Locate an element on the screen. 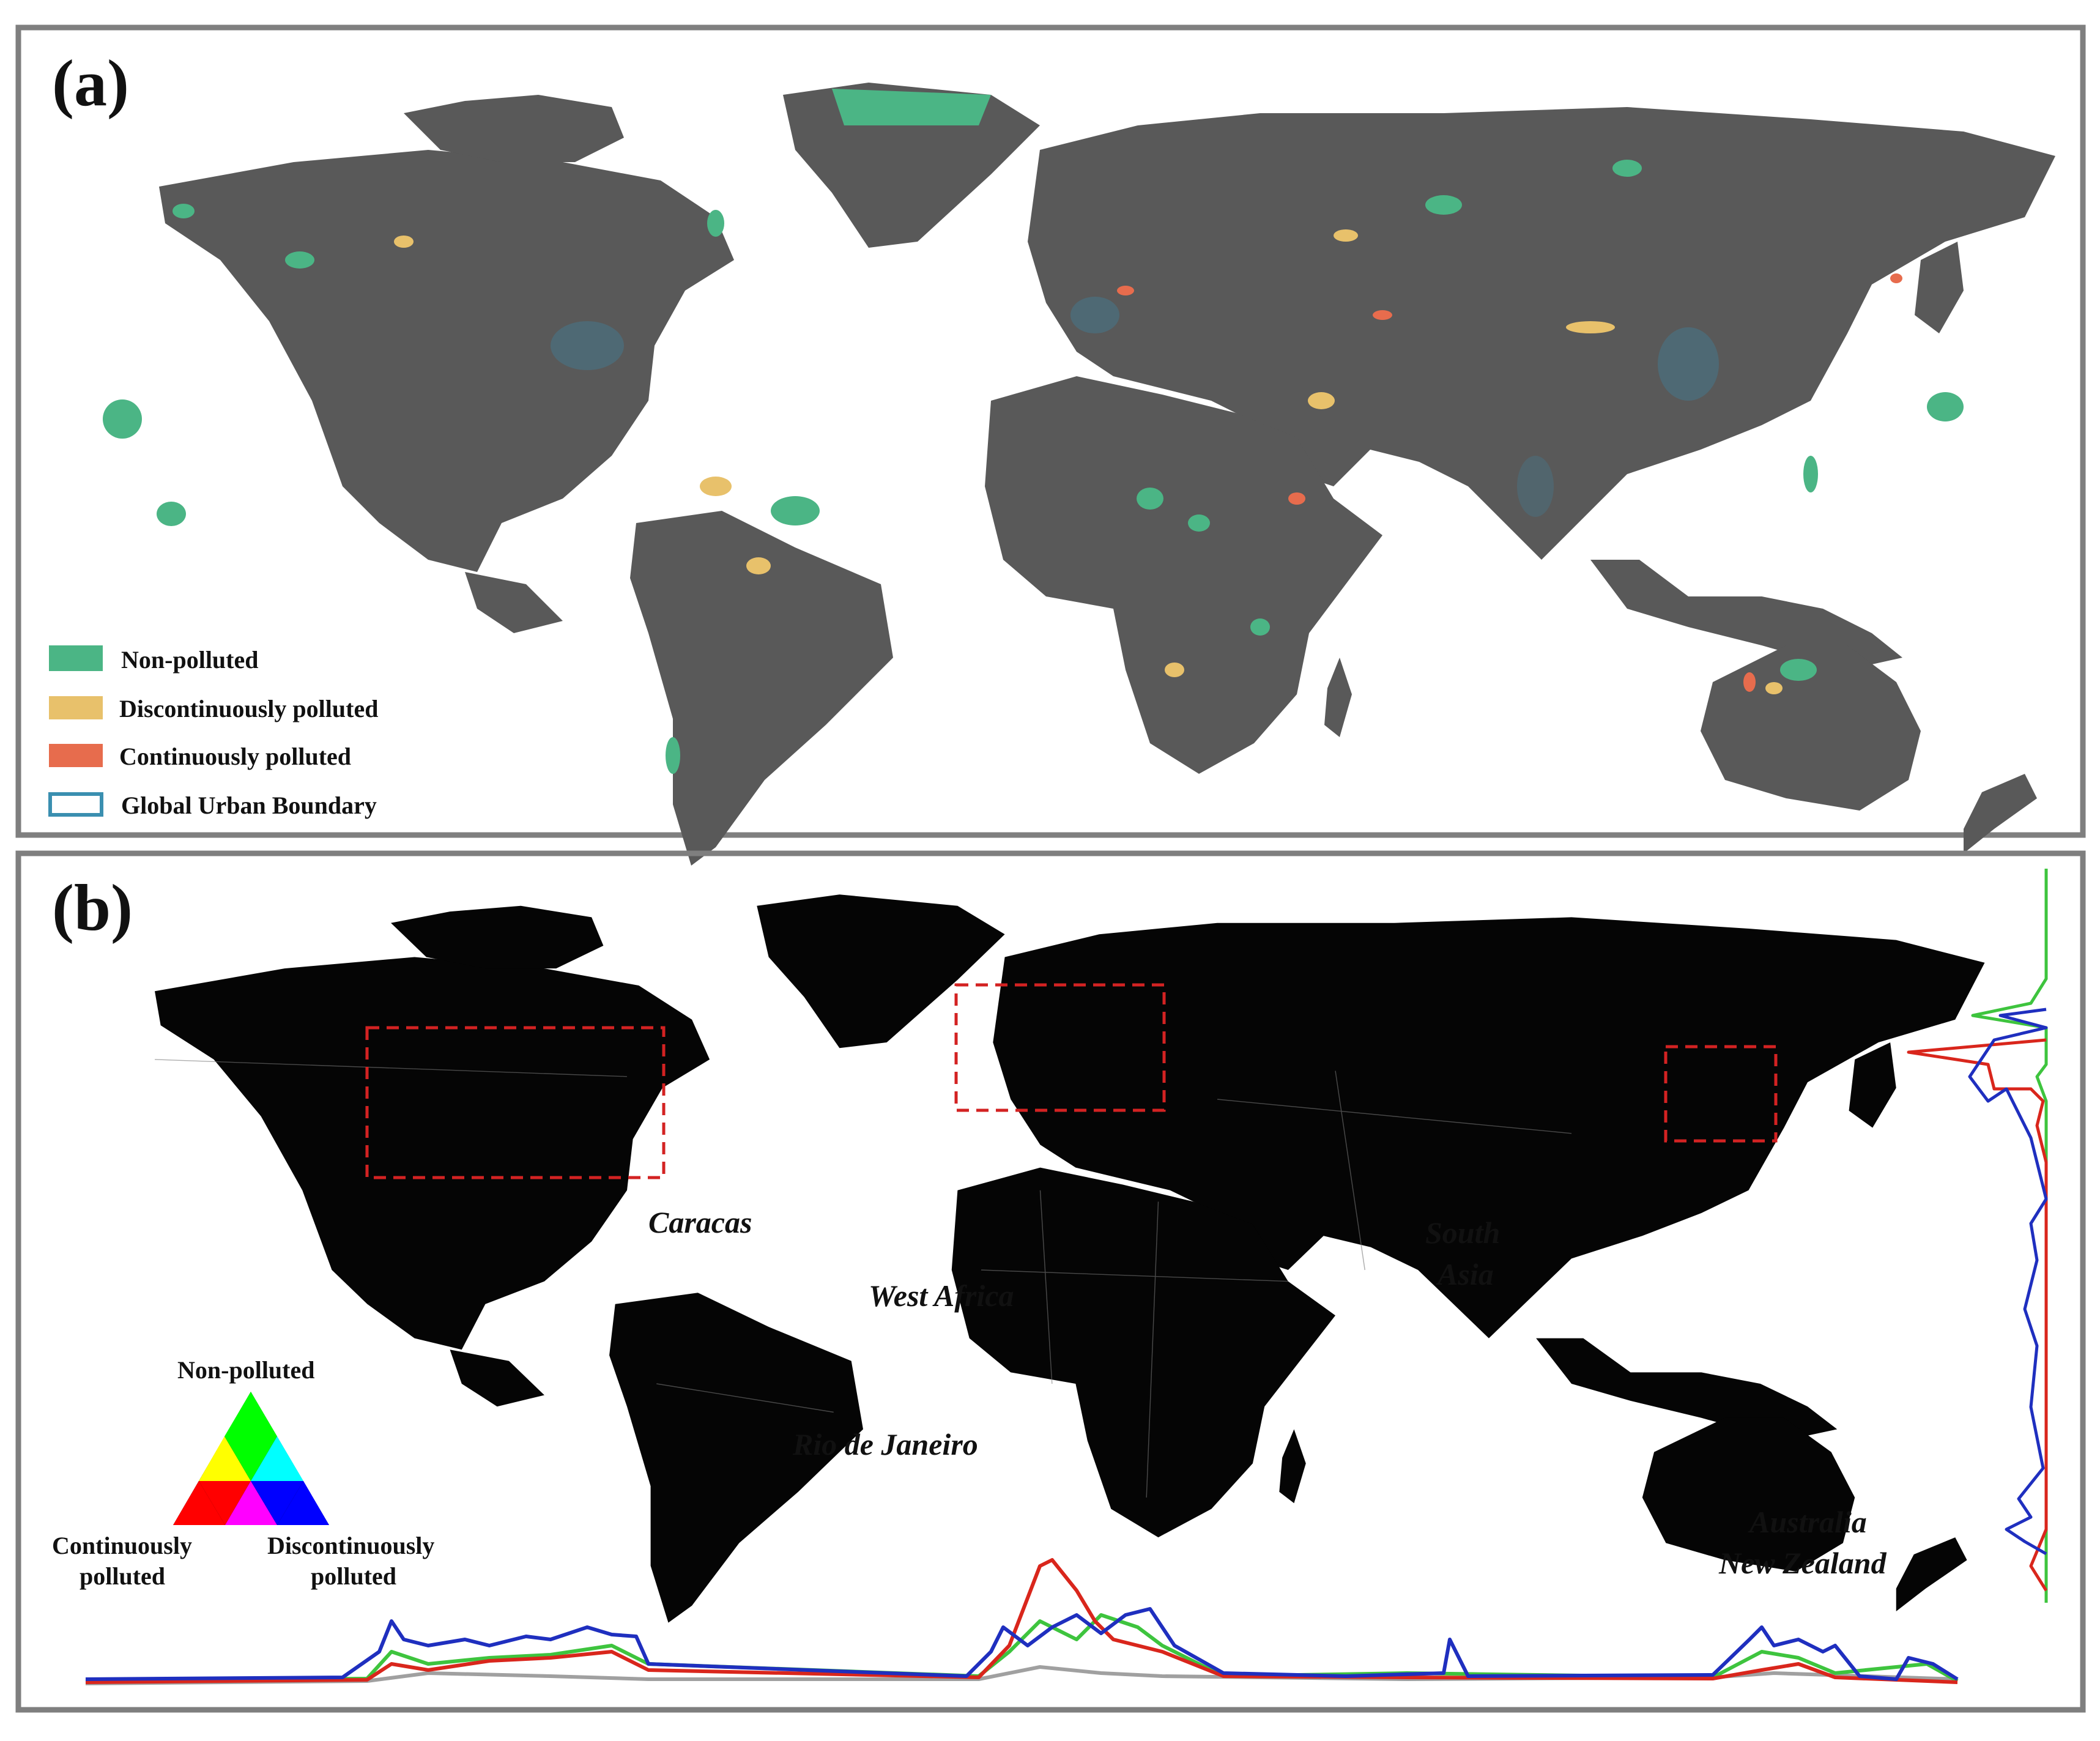 Image resolution: width=2100 pixels, height=1741 pixels. continuously-polluted-patches is located at coordinates (1509, 483).